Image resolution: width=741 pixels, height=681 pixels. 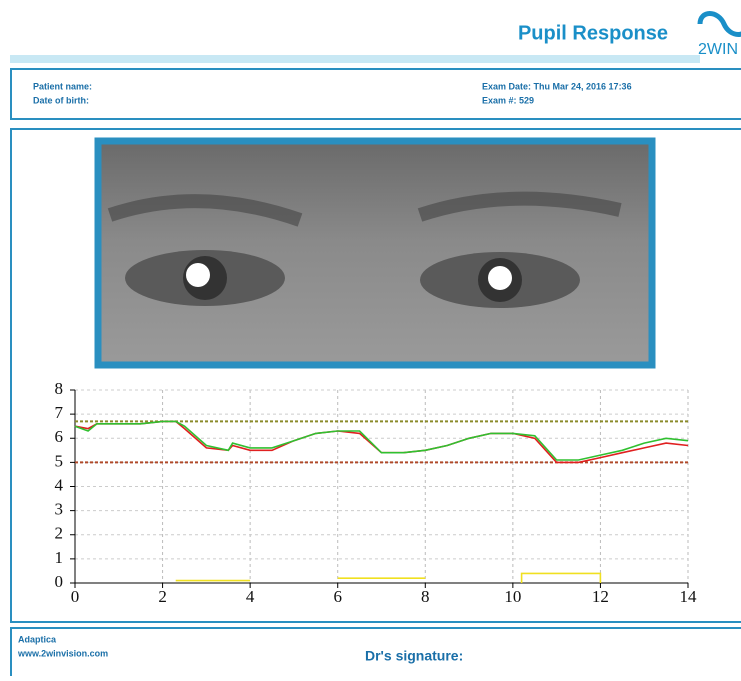 I want to click on eyebrows, so click(x=364, y=209).